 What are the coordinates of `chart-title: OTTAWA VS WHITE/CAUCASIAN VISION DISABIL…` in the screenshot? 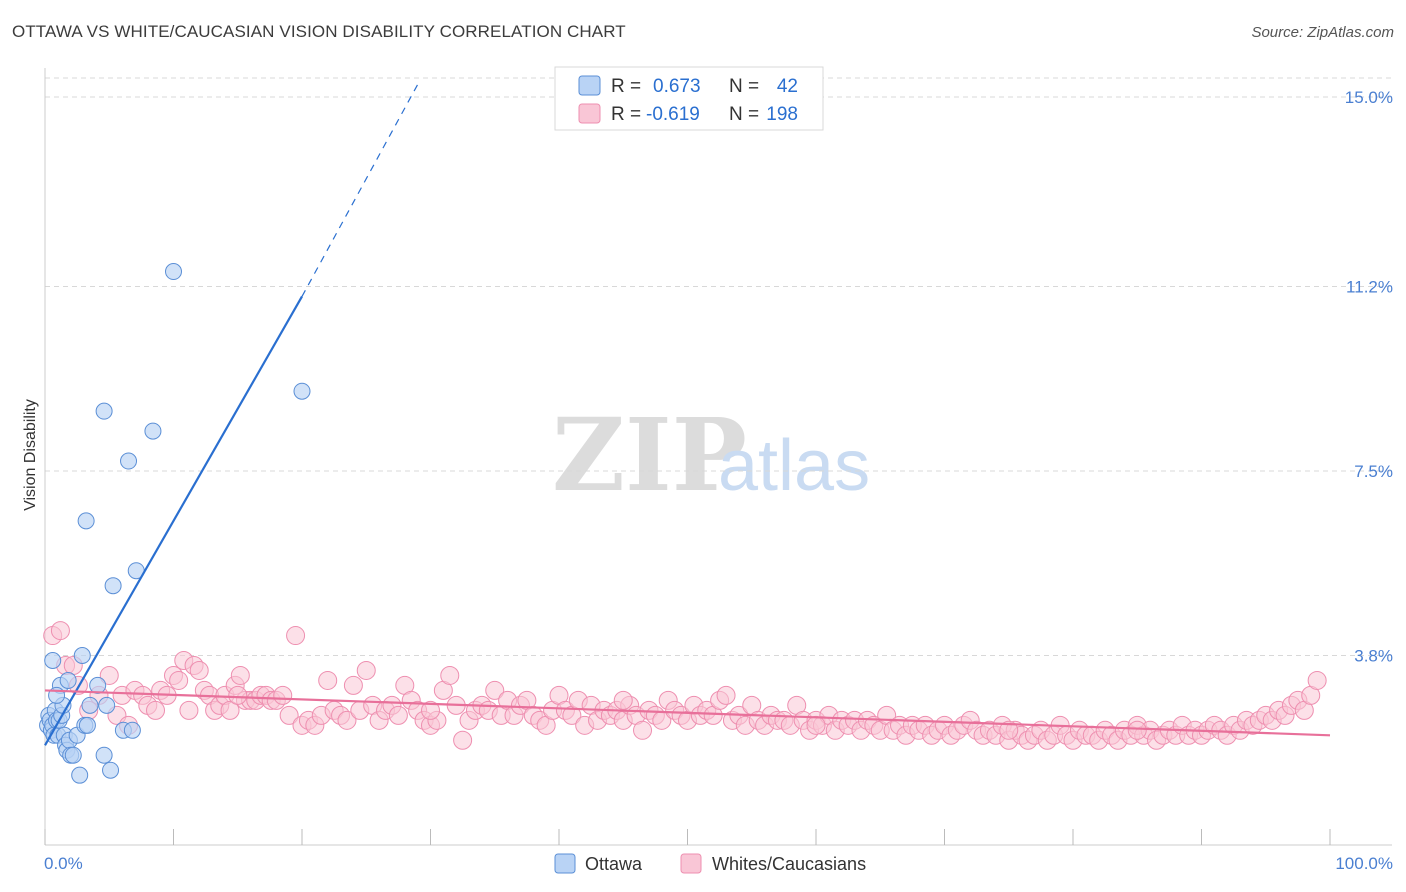 It's located at (319, 31).